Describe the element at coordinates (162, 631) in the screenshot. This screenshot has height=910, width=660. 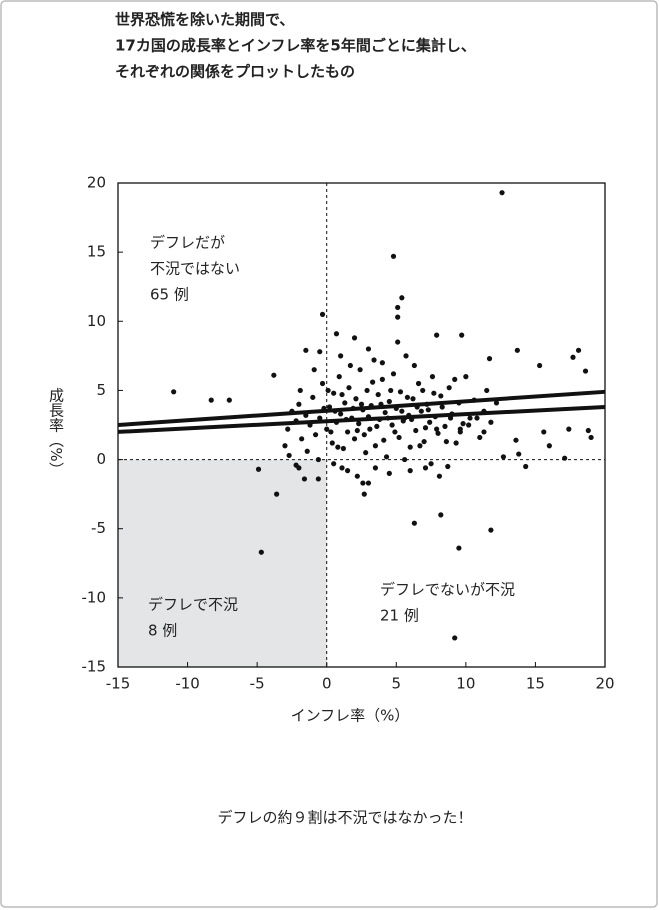
I see `quadrant-label: 8 例` at that location.